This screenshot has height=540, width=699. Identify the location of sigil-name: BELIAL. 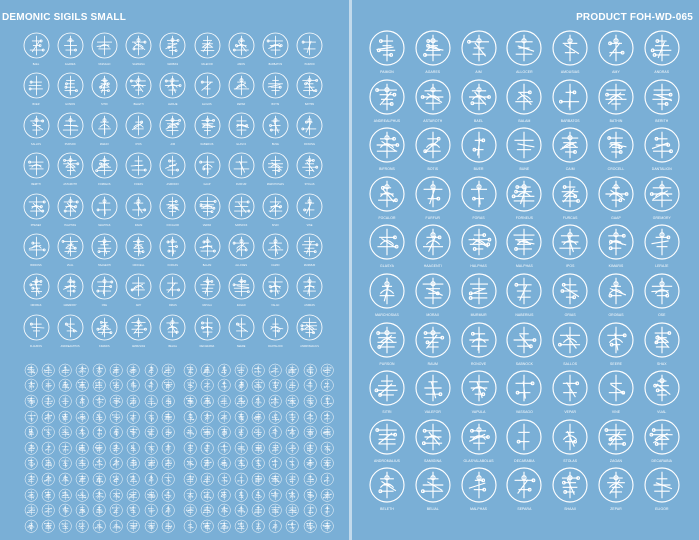
(432, 509).